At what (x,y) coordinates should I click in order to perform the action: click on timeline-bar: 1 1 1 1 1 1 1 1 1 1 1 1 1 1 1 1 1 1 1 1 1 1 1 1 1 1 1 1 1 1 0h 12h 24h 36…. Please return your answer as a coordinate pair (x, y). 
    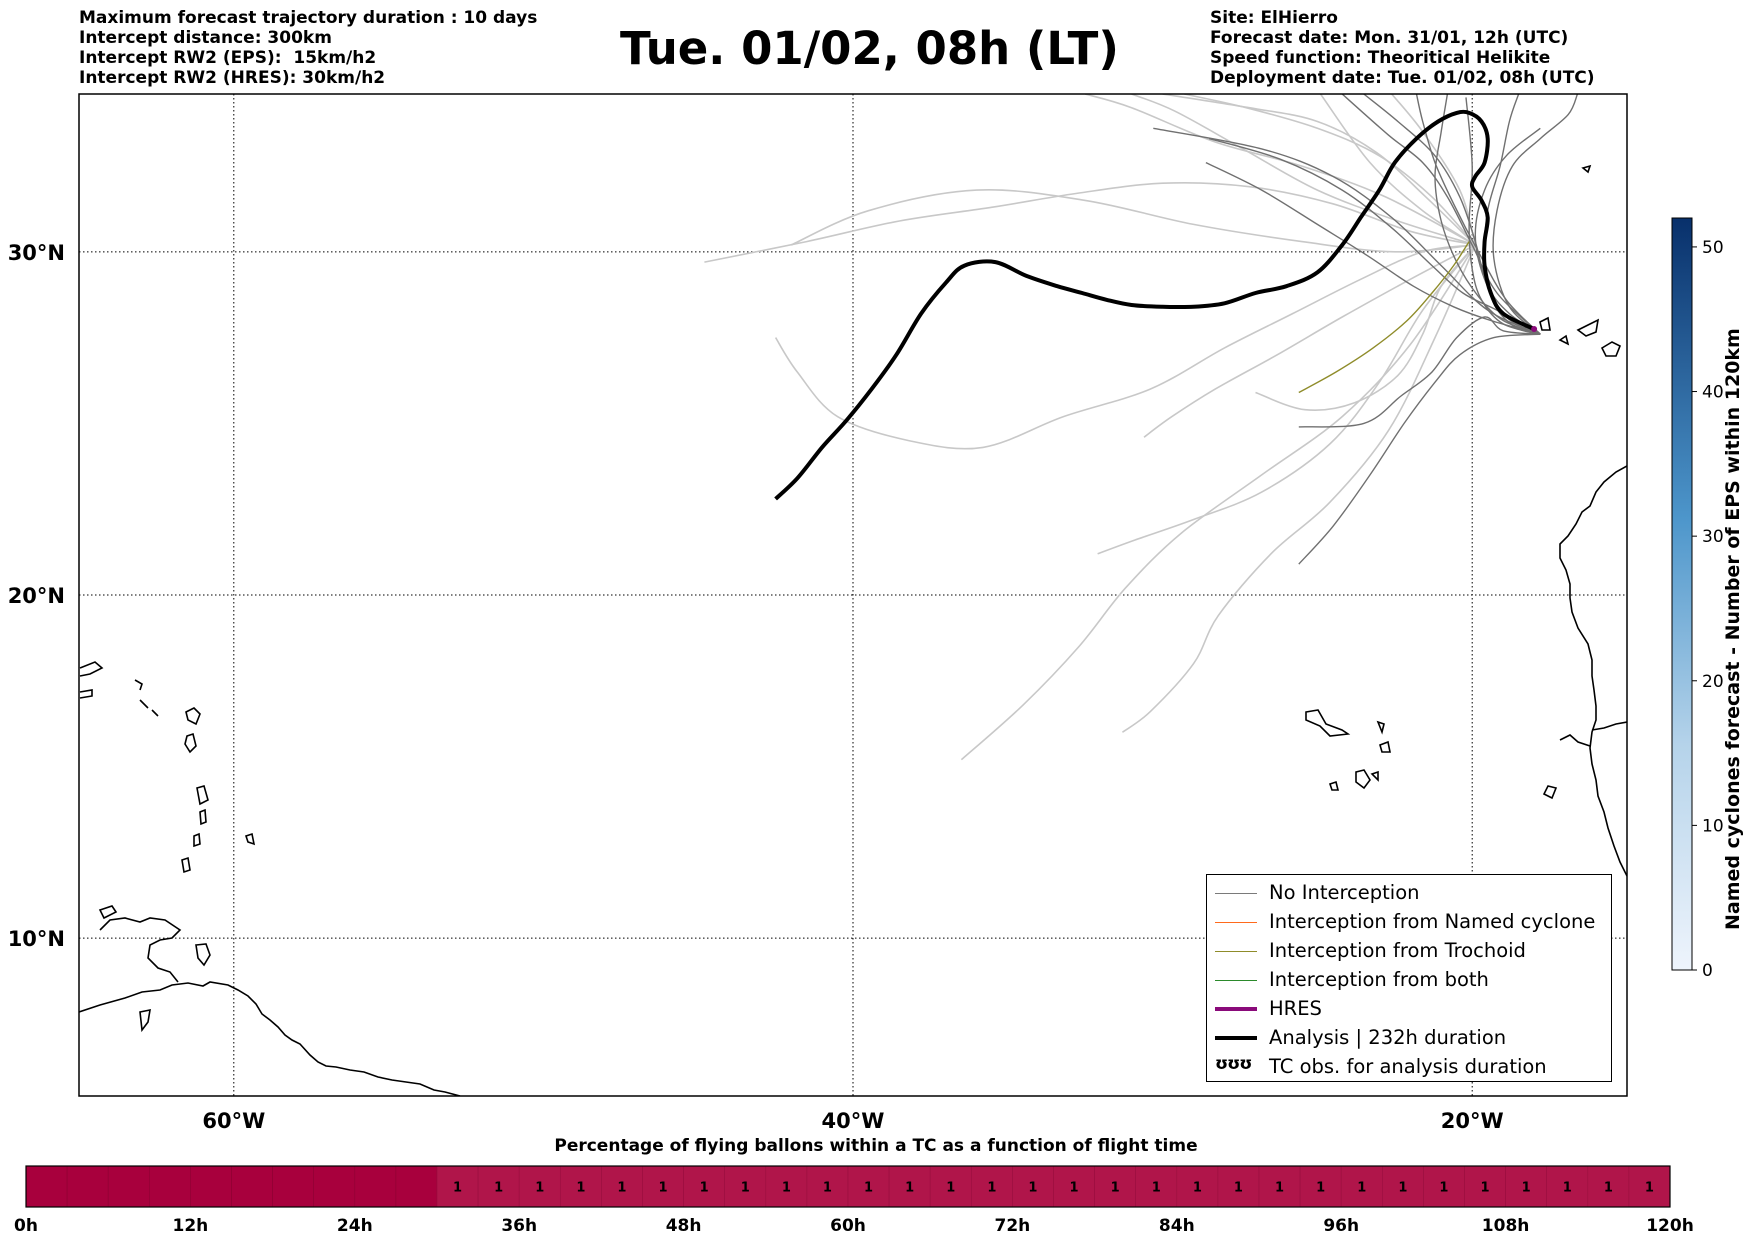
    Looking at the image, I should click on (854, 1200).